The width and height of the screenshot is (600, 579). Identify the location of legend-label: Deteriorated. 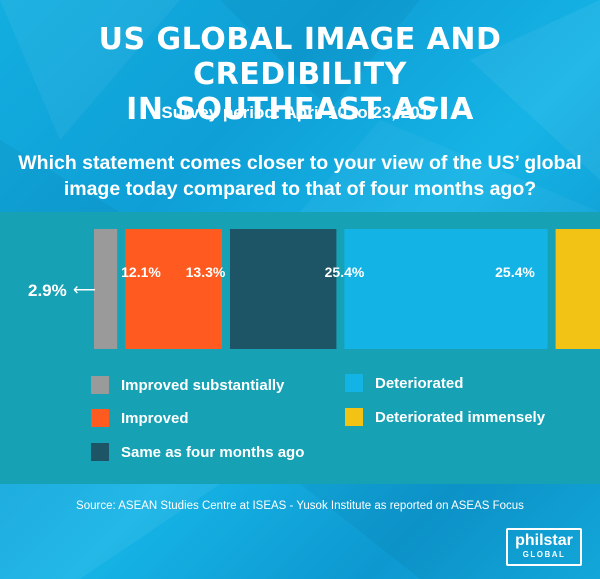
(419, 383).